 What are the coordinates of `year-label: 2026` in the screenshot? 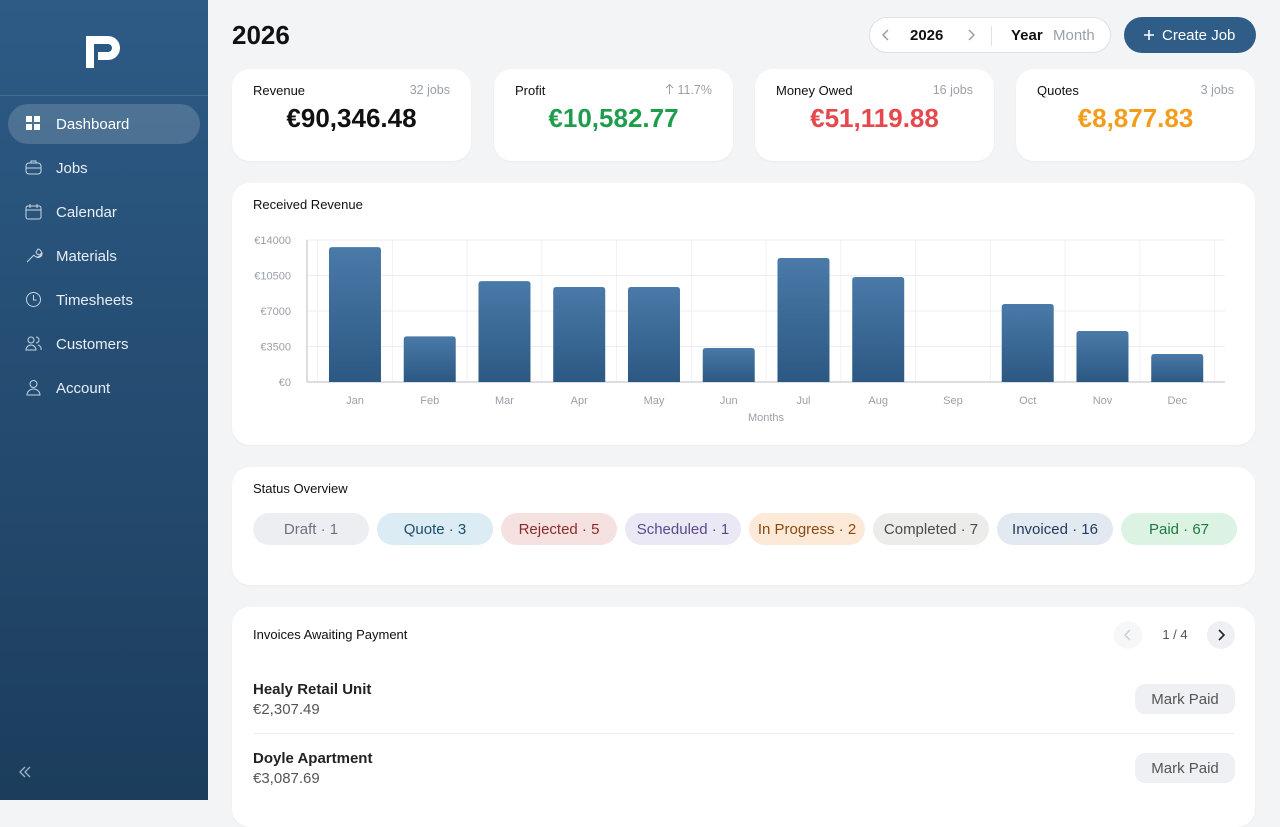 It's located at (927, 35).